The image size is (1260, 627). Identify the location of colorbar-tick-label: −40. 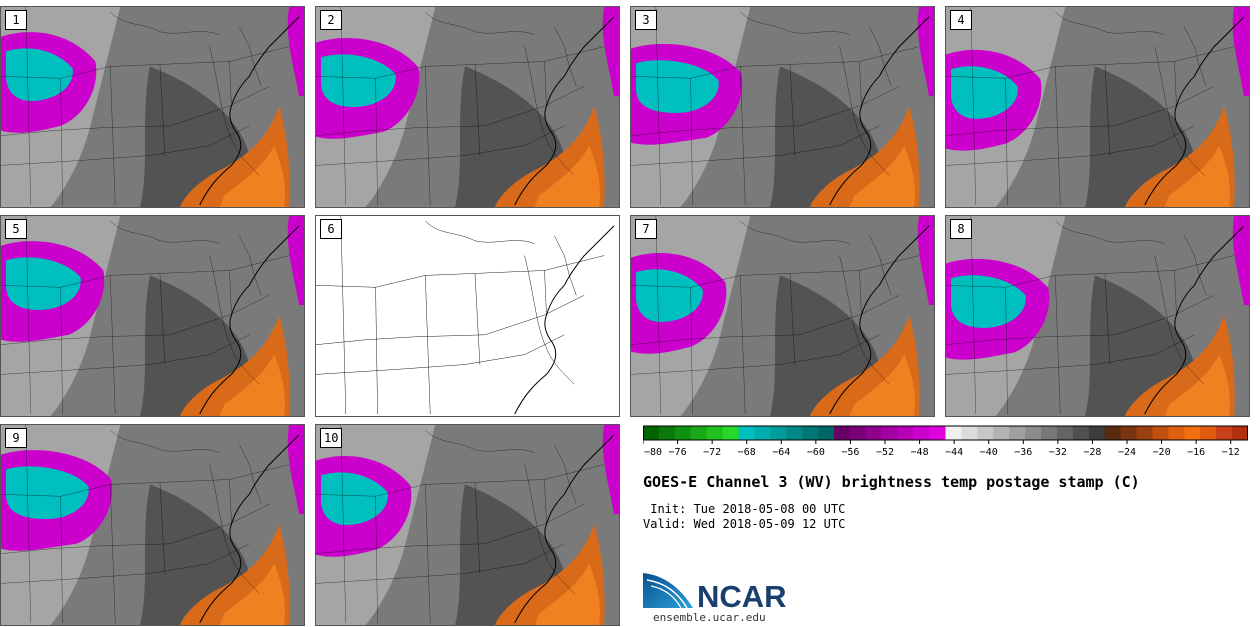
(989, 452).